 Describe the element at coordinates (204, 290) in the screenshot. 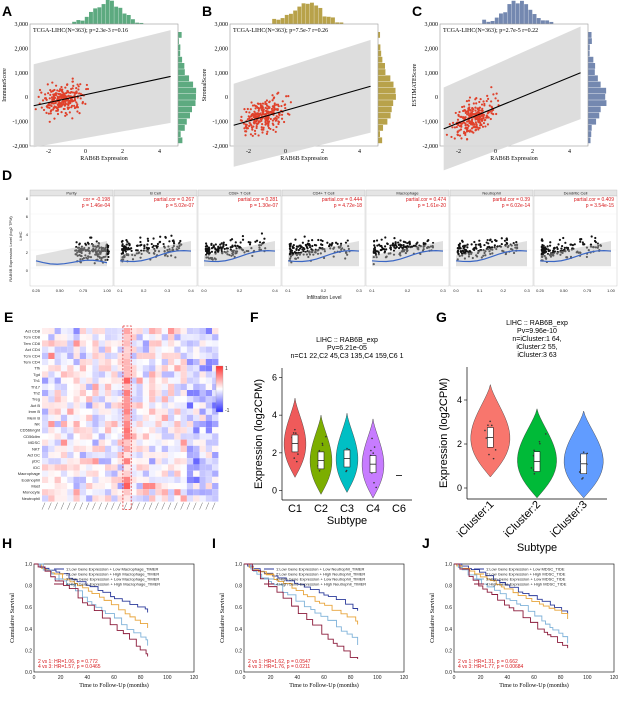

I see `x-tick-label: 0.0` at that location.